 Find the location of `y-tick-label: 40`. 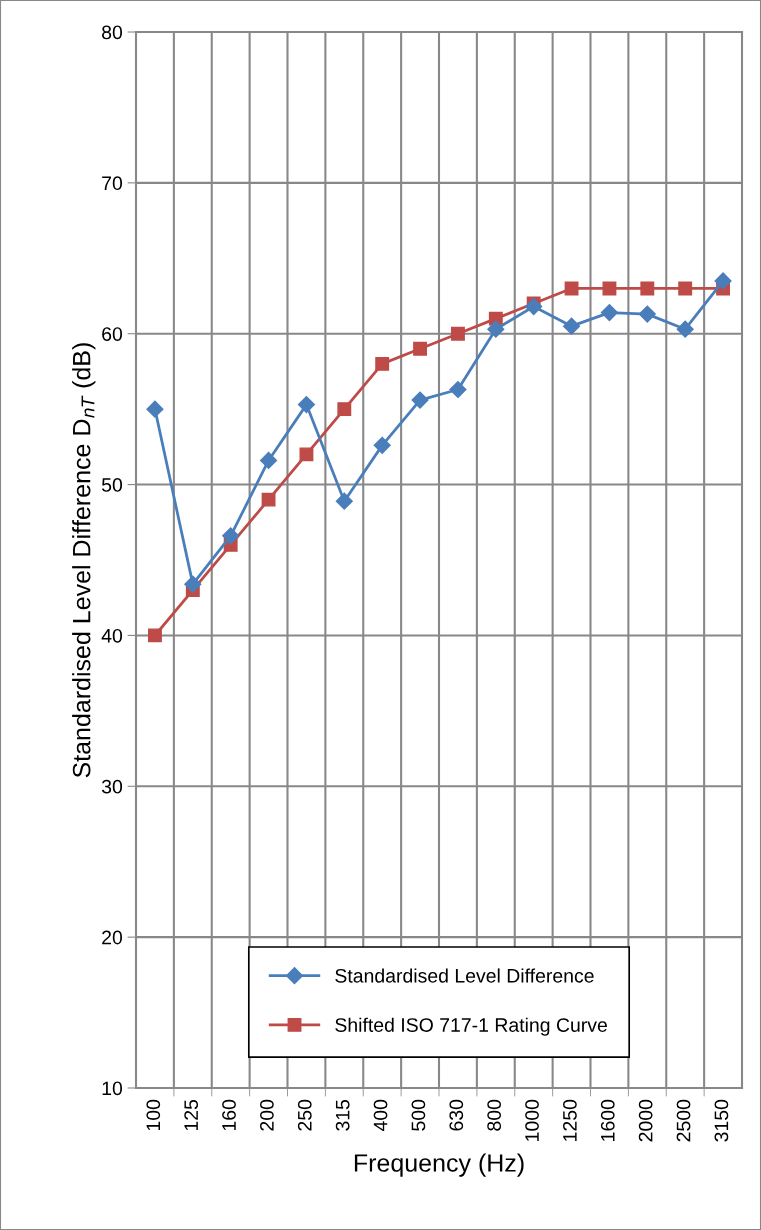

y-tick-label: 40 is located at coordinates (112, 635).